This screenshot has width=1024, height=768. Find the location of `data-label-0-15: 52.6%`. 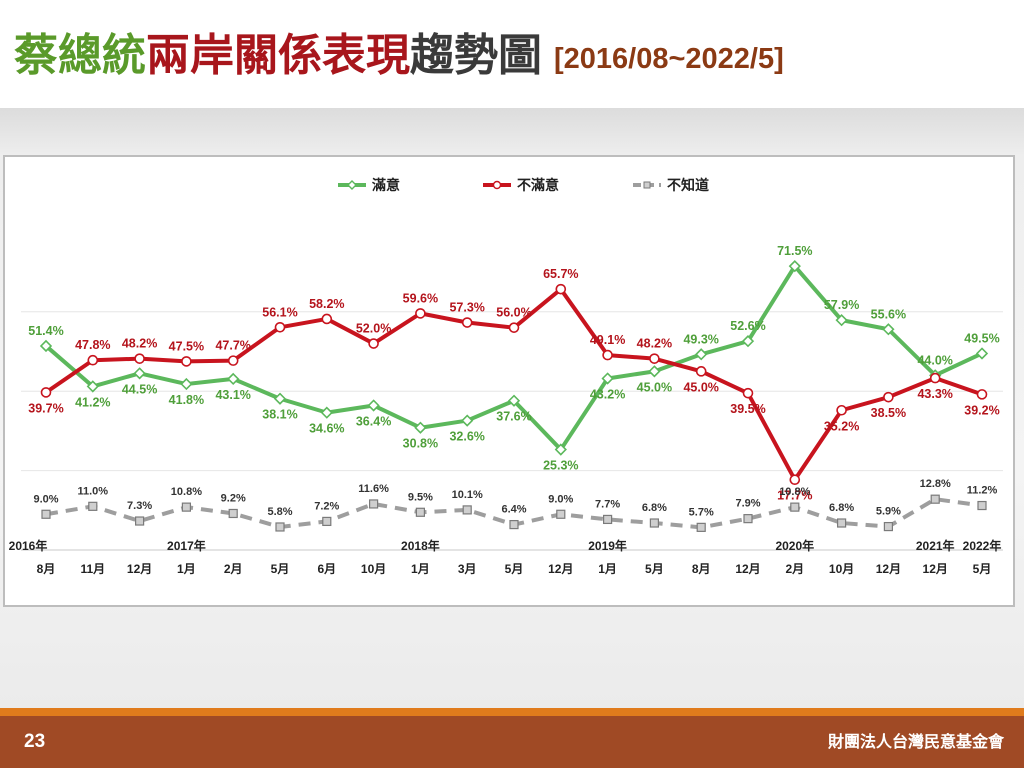

data-label-0-15: 52.6% is located at coordinates (747, 326).